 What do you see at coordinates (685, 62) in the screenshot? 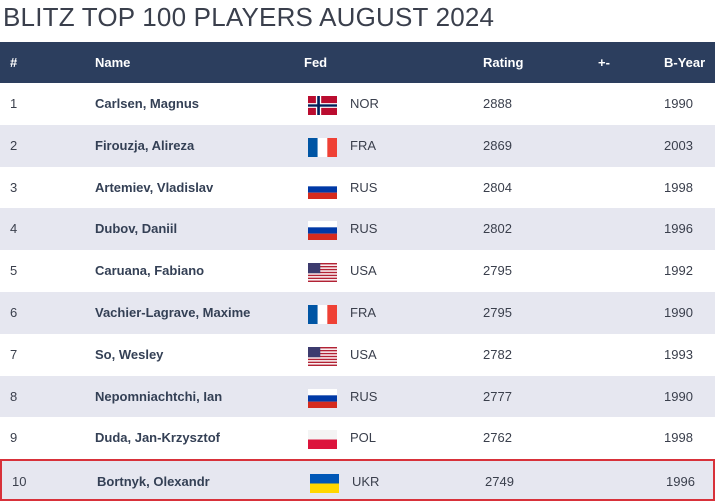
I see `header-byear: B-Year` at bounding box center [685, 62].